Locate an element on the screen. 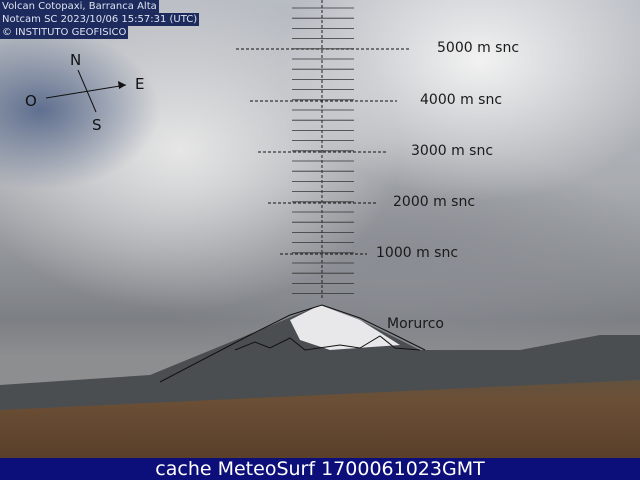 This screenshot has width=640, height=480. peak-label: Morurco is located at coordinates (415, 324).